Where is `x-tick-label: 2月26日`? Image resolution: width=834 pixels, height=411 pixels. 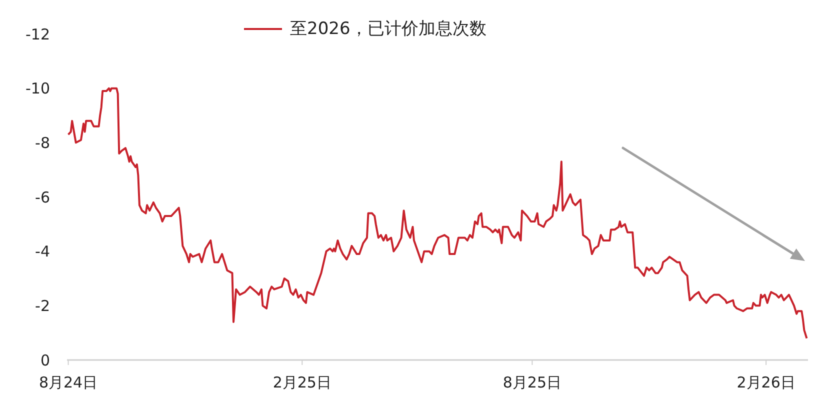 x-tick-label: 2月26日 is located at coordinates (766, 383).